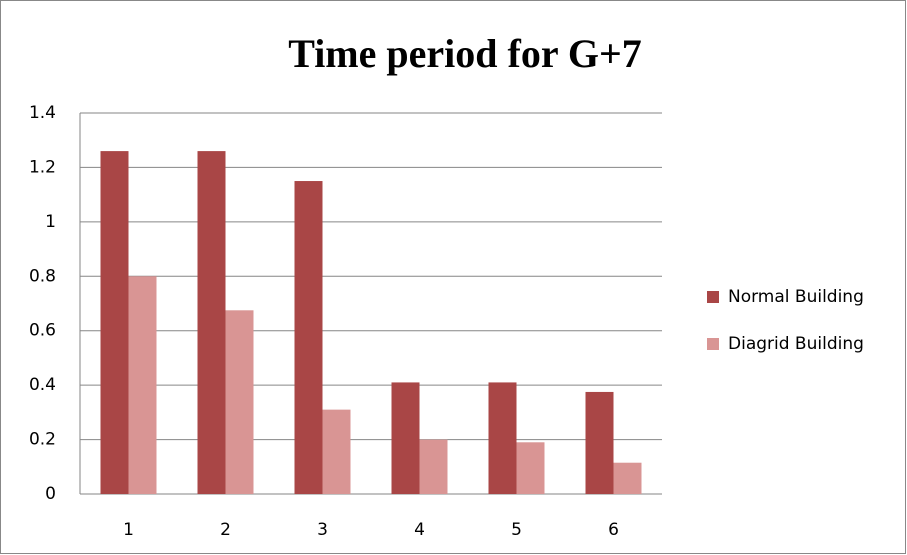  Describe the element at coordinates (42, 113) in the screenshot. I see `y-tick-label: 1.4` at that location.